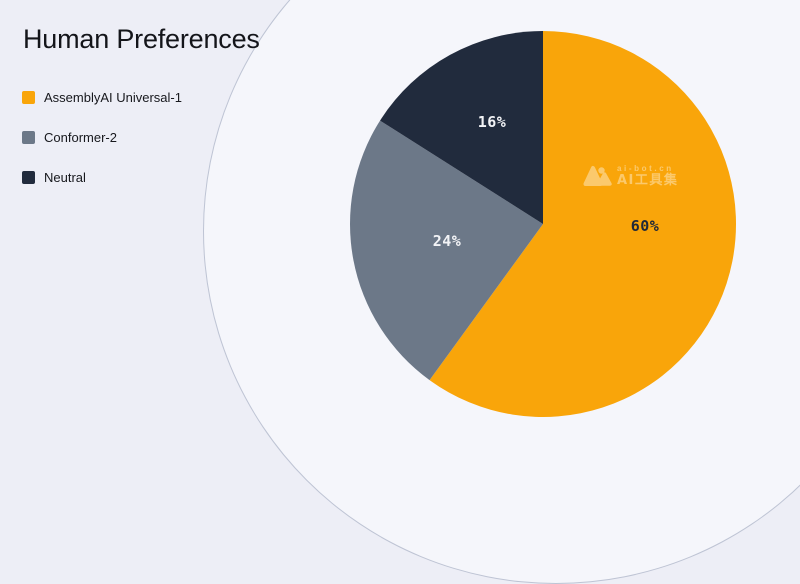  What do you see at coordinates (492, 122) in the screenshot?
I see `pie-percent-label-2: 16%` at bounding box center [492, 122].